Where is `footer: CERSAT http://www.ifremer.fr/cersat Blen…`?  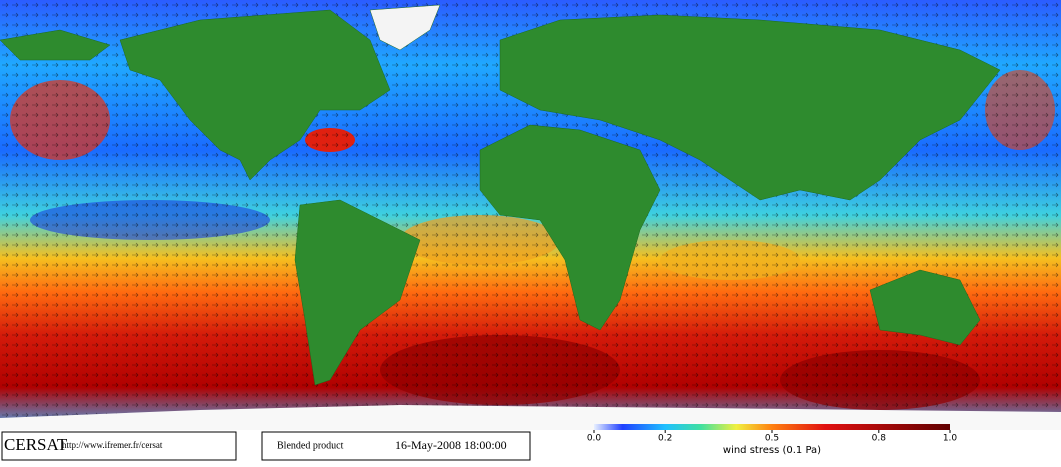 footer: CERSAT http://www.ifremer.fr/cersat Blen… is located at coordinates (530, 443).